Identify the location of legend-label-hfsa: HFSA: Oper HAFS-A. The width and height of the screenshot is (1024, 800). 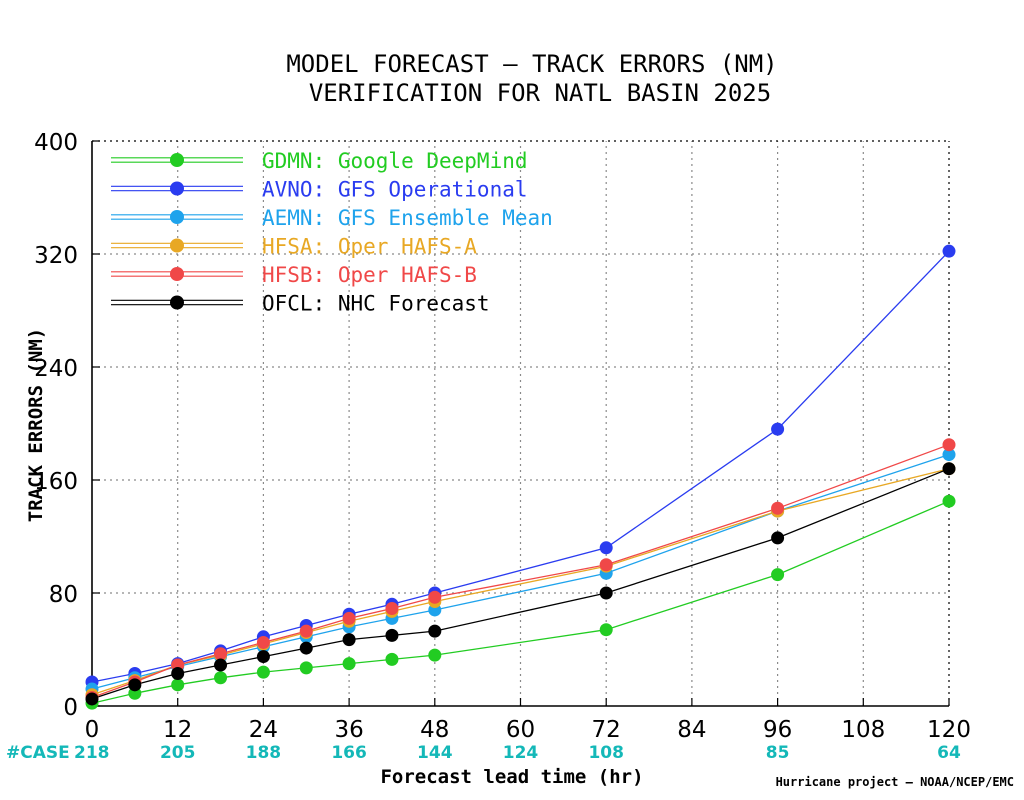
(369, 247).